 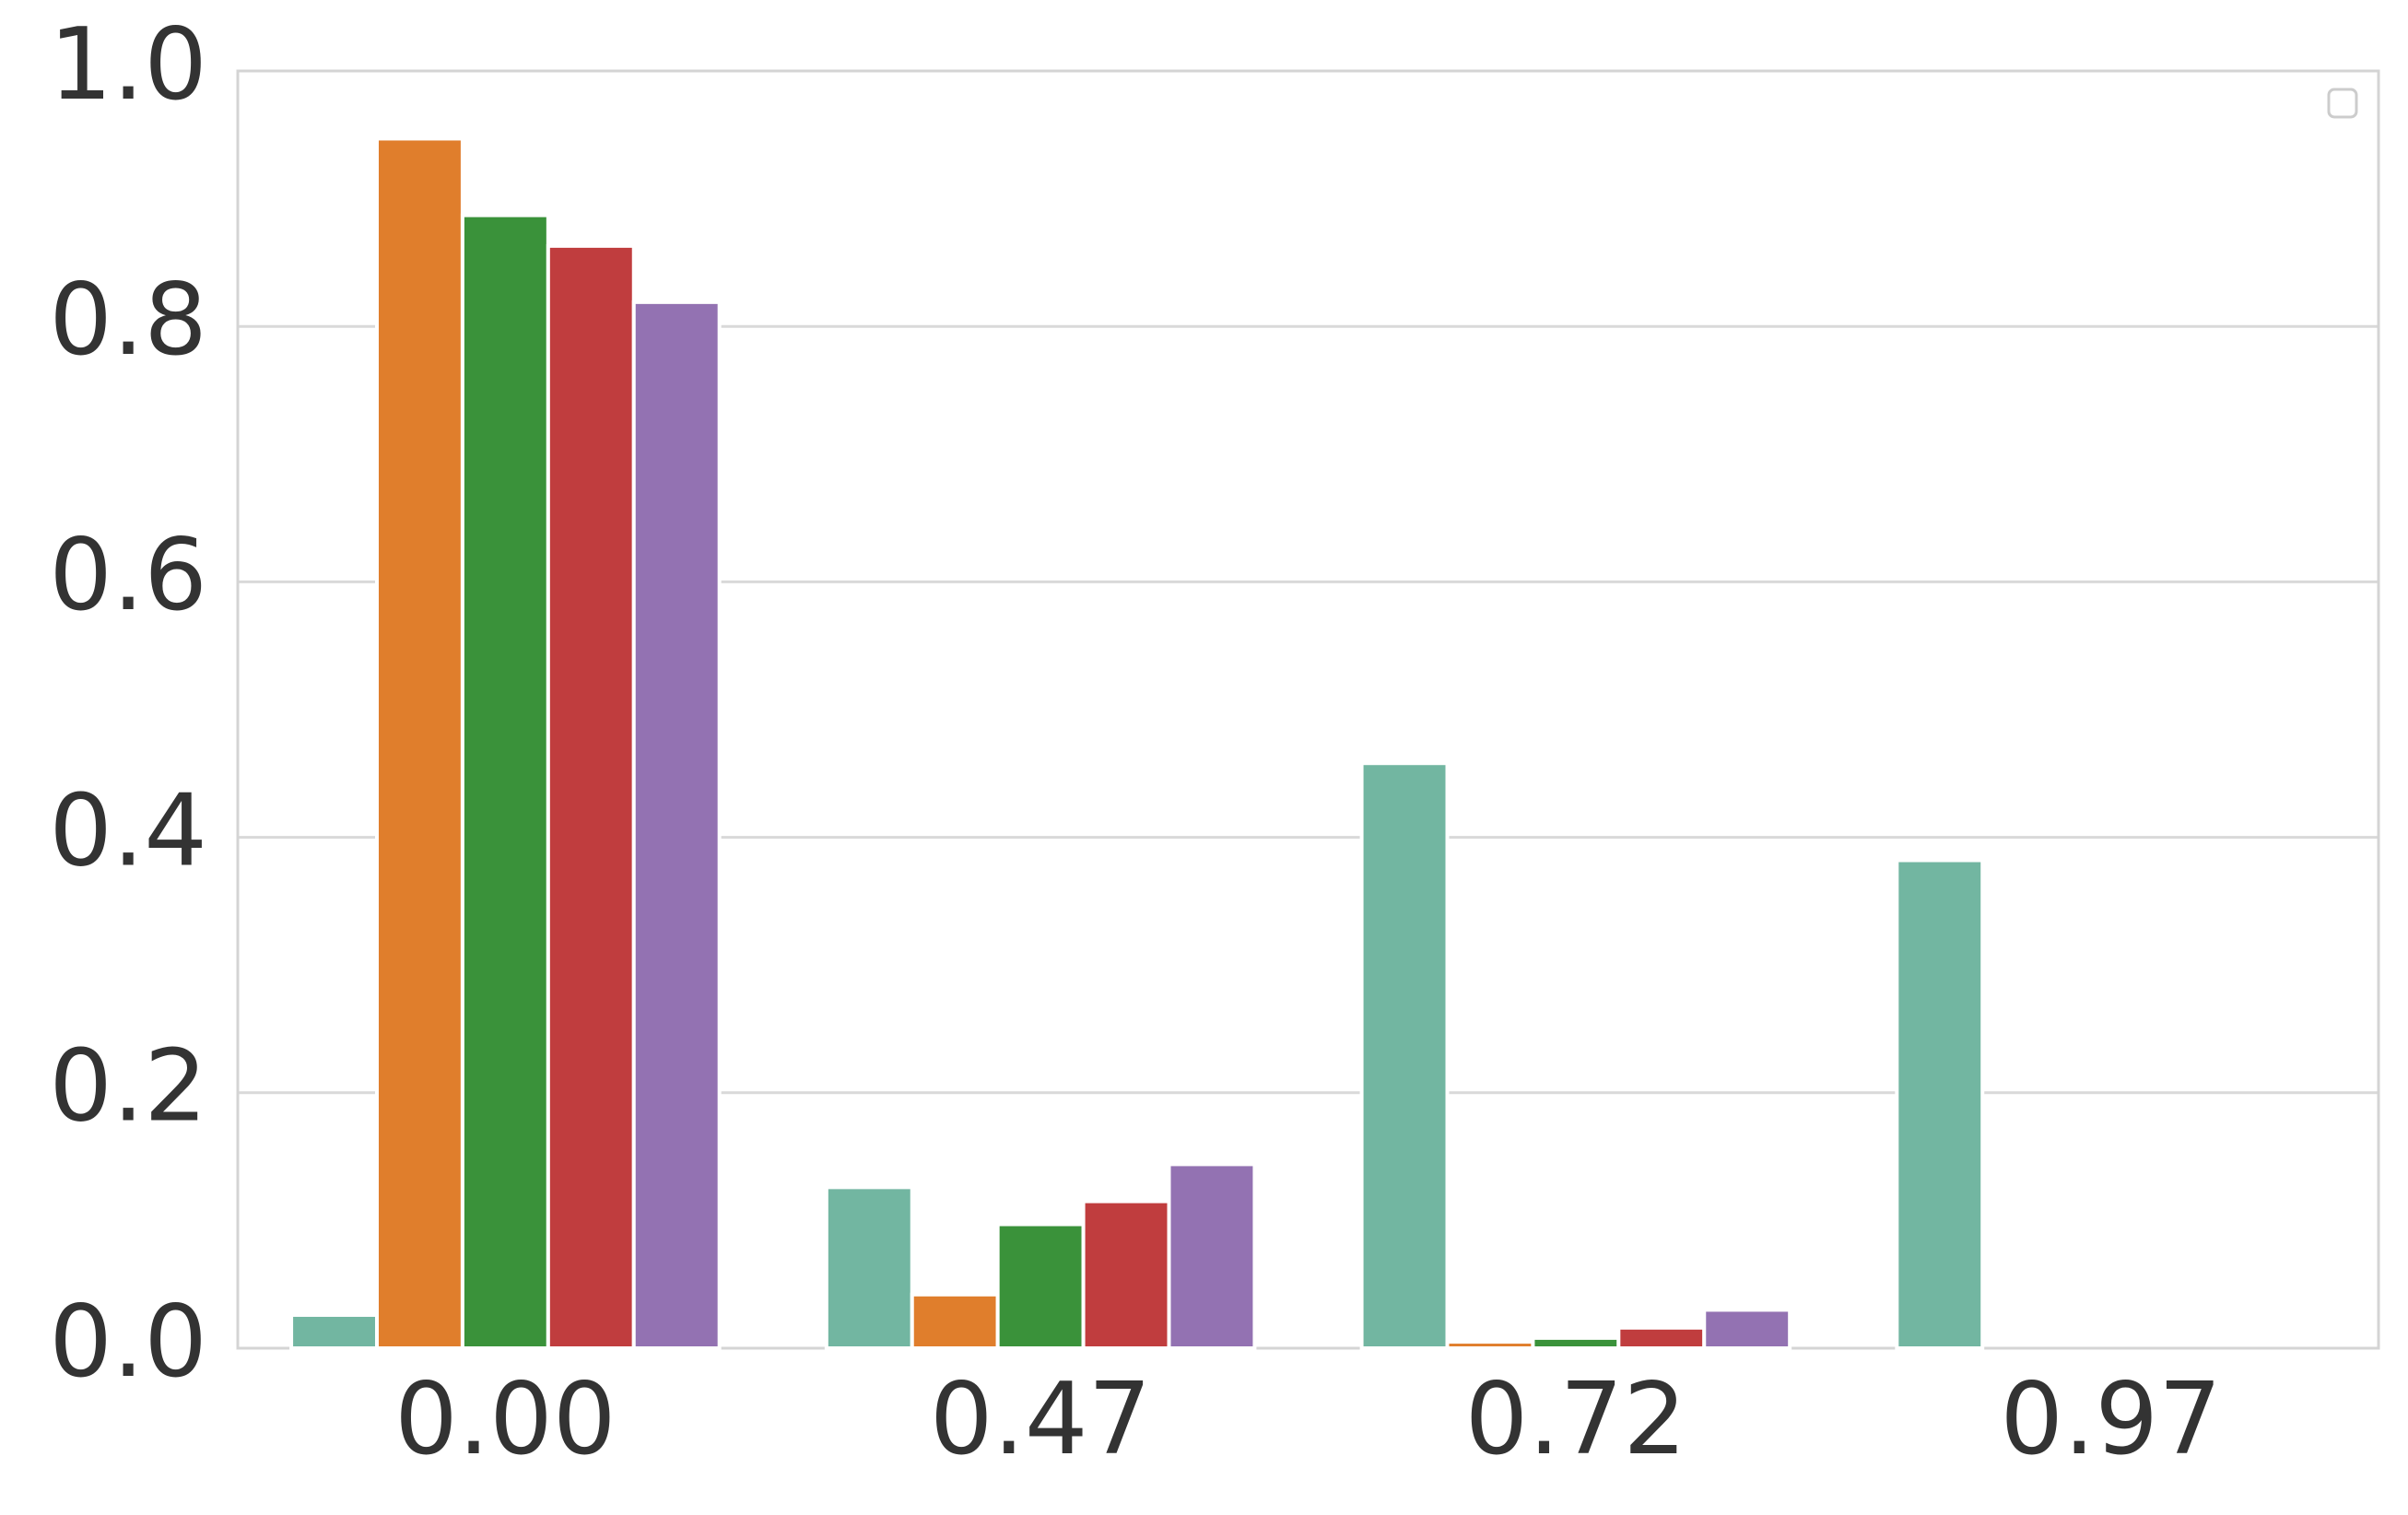 I want to click on y-tick-label: 1.0, so click(x=128, y=65).